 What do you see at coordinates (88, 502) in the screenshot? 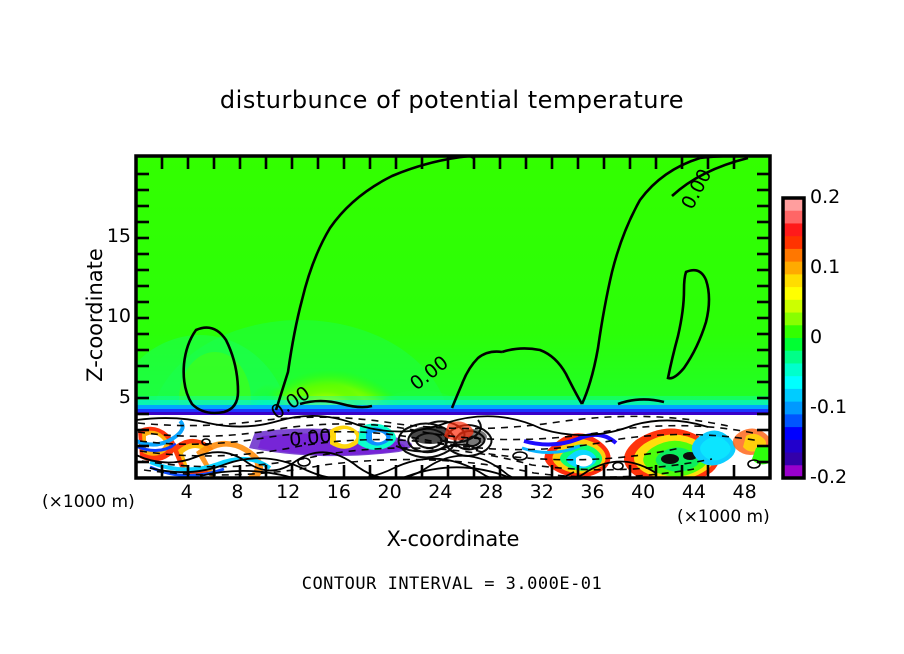
I see `y-axis-unit-label: (×1000 m)` at bounding box center [88, 502].